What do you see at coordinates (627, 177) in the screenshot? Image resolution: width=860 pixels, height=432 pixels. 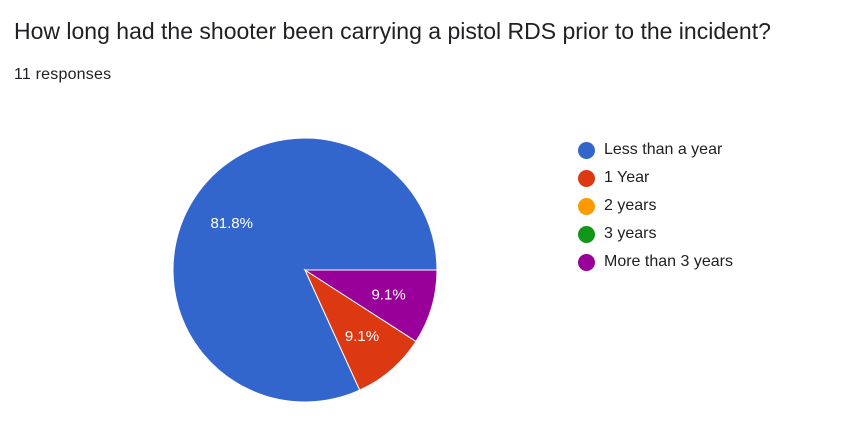 I see `legend-label: 1 Year` at bounding box center [627, 177].